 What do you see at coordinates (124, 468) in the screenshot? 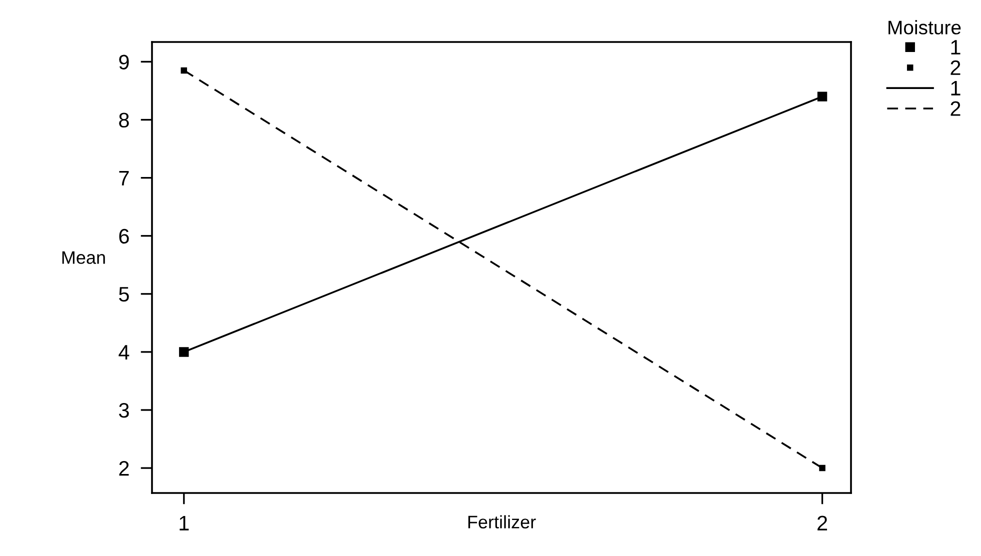
I see `y-tick-label: 2` at bounding box center [124, 468].